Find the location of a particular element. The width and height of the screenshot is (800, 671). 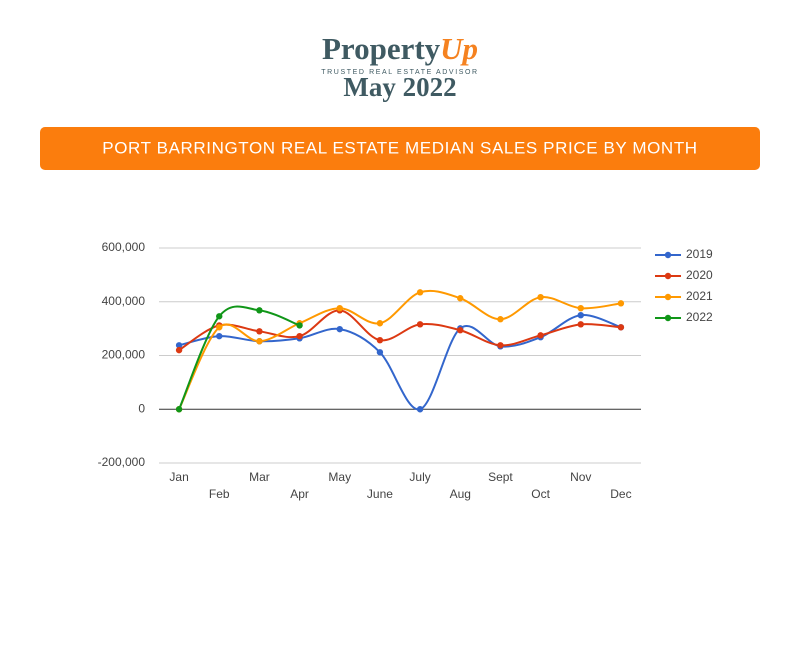

title-banner is located at coordinates (400, 148).